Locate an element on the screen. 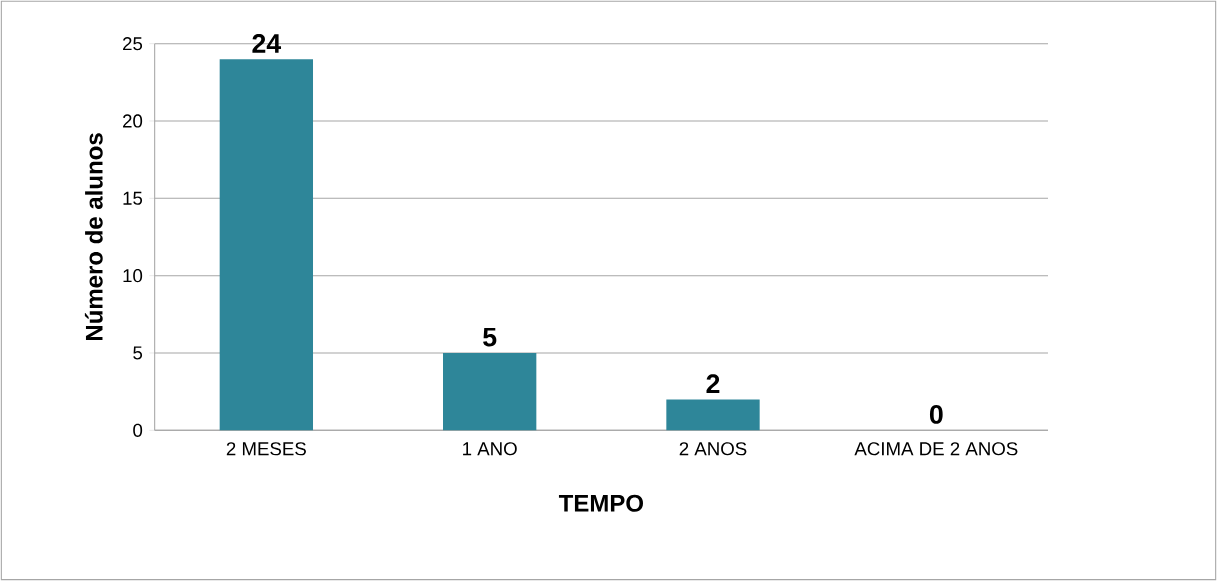  y-tick-label: 15 is located at coordinates (133, 198).